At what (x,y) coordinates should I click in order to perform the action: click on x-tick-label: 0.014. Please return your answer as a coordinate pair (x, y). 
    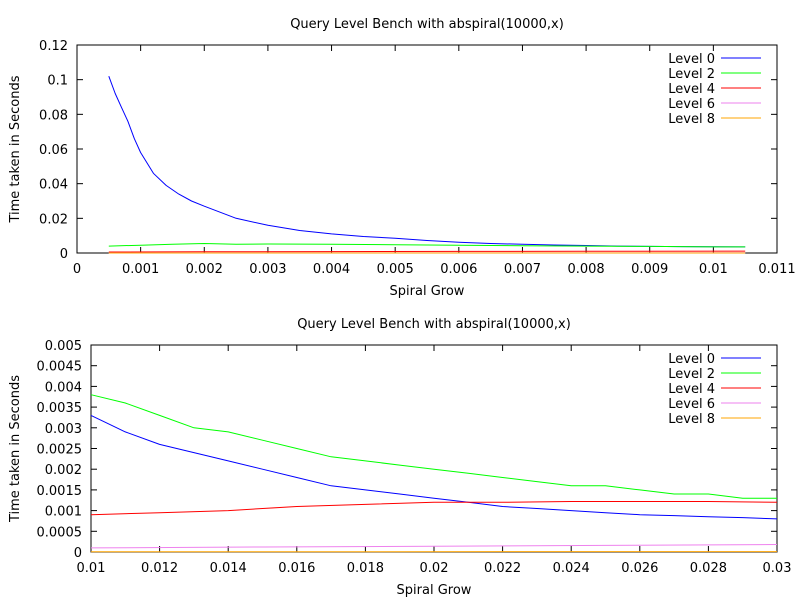
    Looking at the image, I should click on (228, 568).